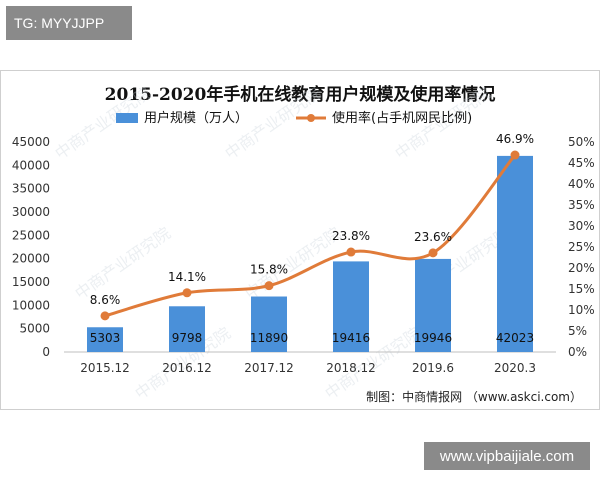 The image size is (600, 480). Describe the element at coordinates (515, 139) in the screenshot. I see `line-value-label: 46.9%` at that location.